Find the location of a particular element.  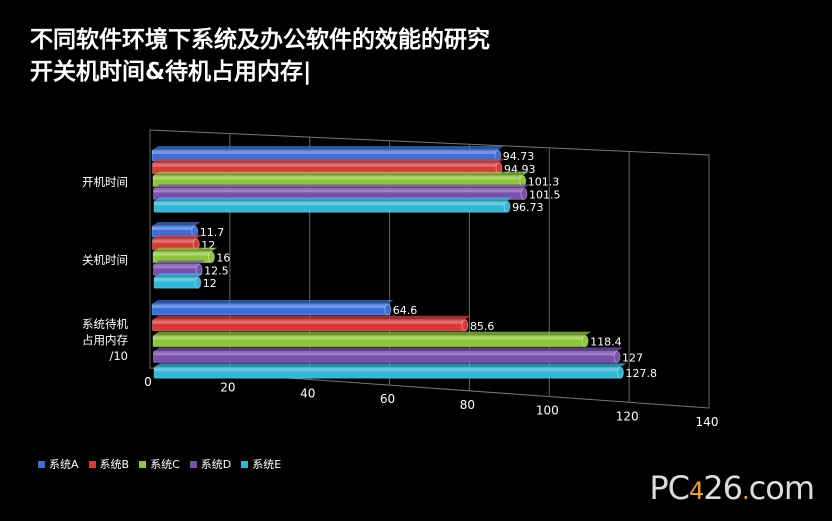

title-line-1: 不同软件环境下系统及办公软件的效能的研究 is located at coordinates (260, 40).